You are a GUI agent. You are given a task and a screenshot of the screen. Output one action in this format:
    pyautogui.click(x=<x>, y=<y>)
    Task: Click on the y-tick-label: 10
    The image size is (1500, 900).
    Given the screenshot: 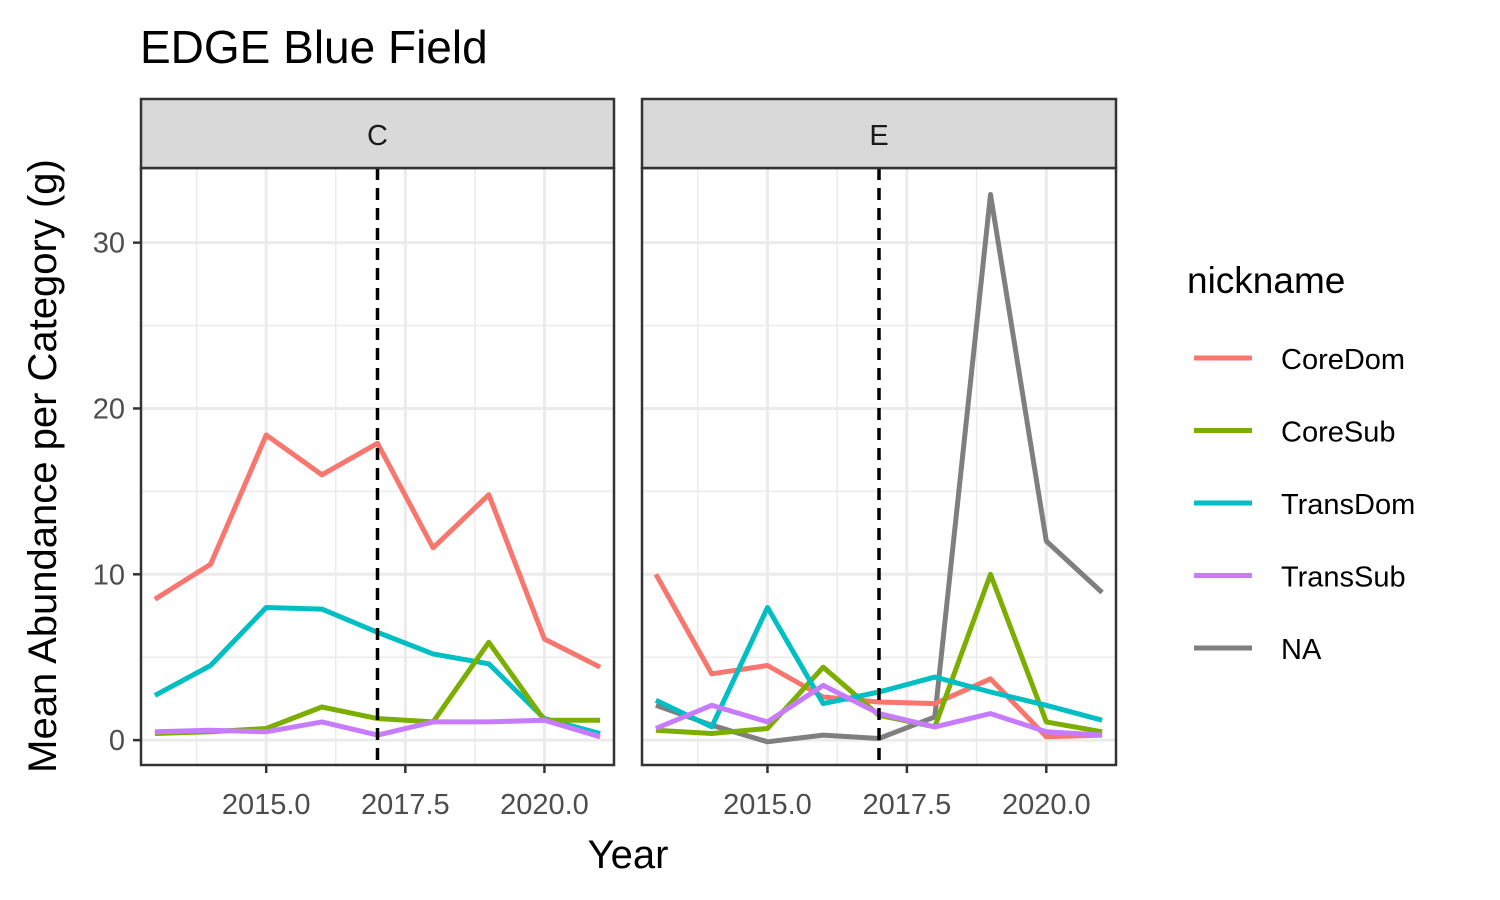 What is the action you would take?
    pyautogui.click(x=109, y=575)
    